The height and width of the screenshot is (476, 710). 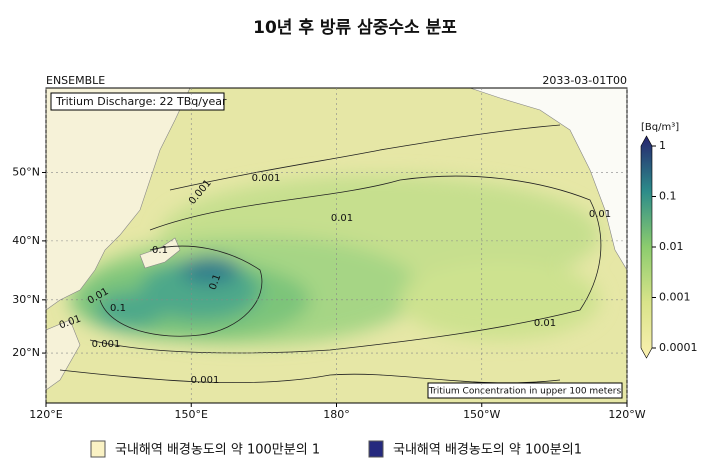 What do you see at coordinates (548, 179) in the screenshot?
I see `land-america` at bounding box center [548, 179].